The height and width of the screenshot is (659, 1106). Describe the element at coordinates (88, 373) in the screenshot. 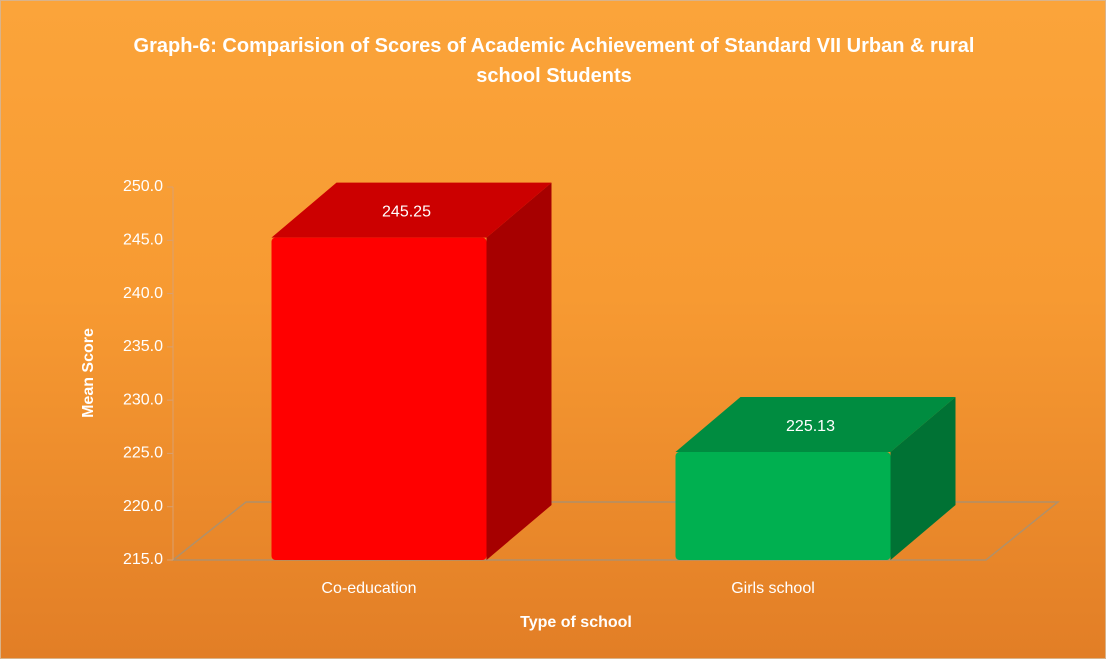

I see `y-axis-label: Mean Score` at that location.